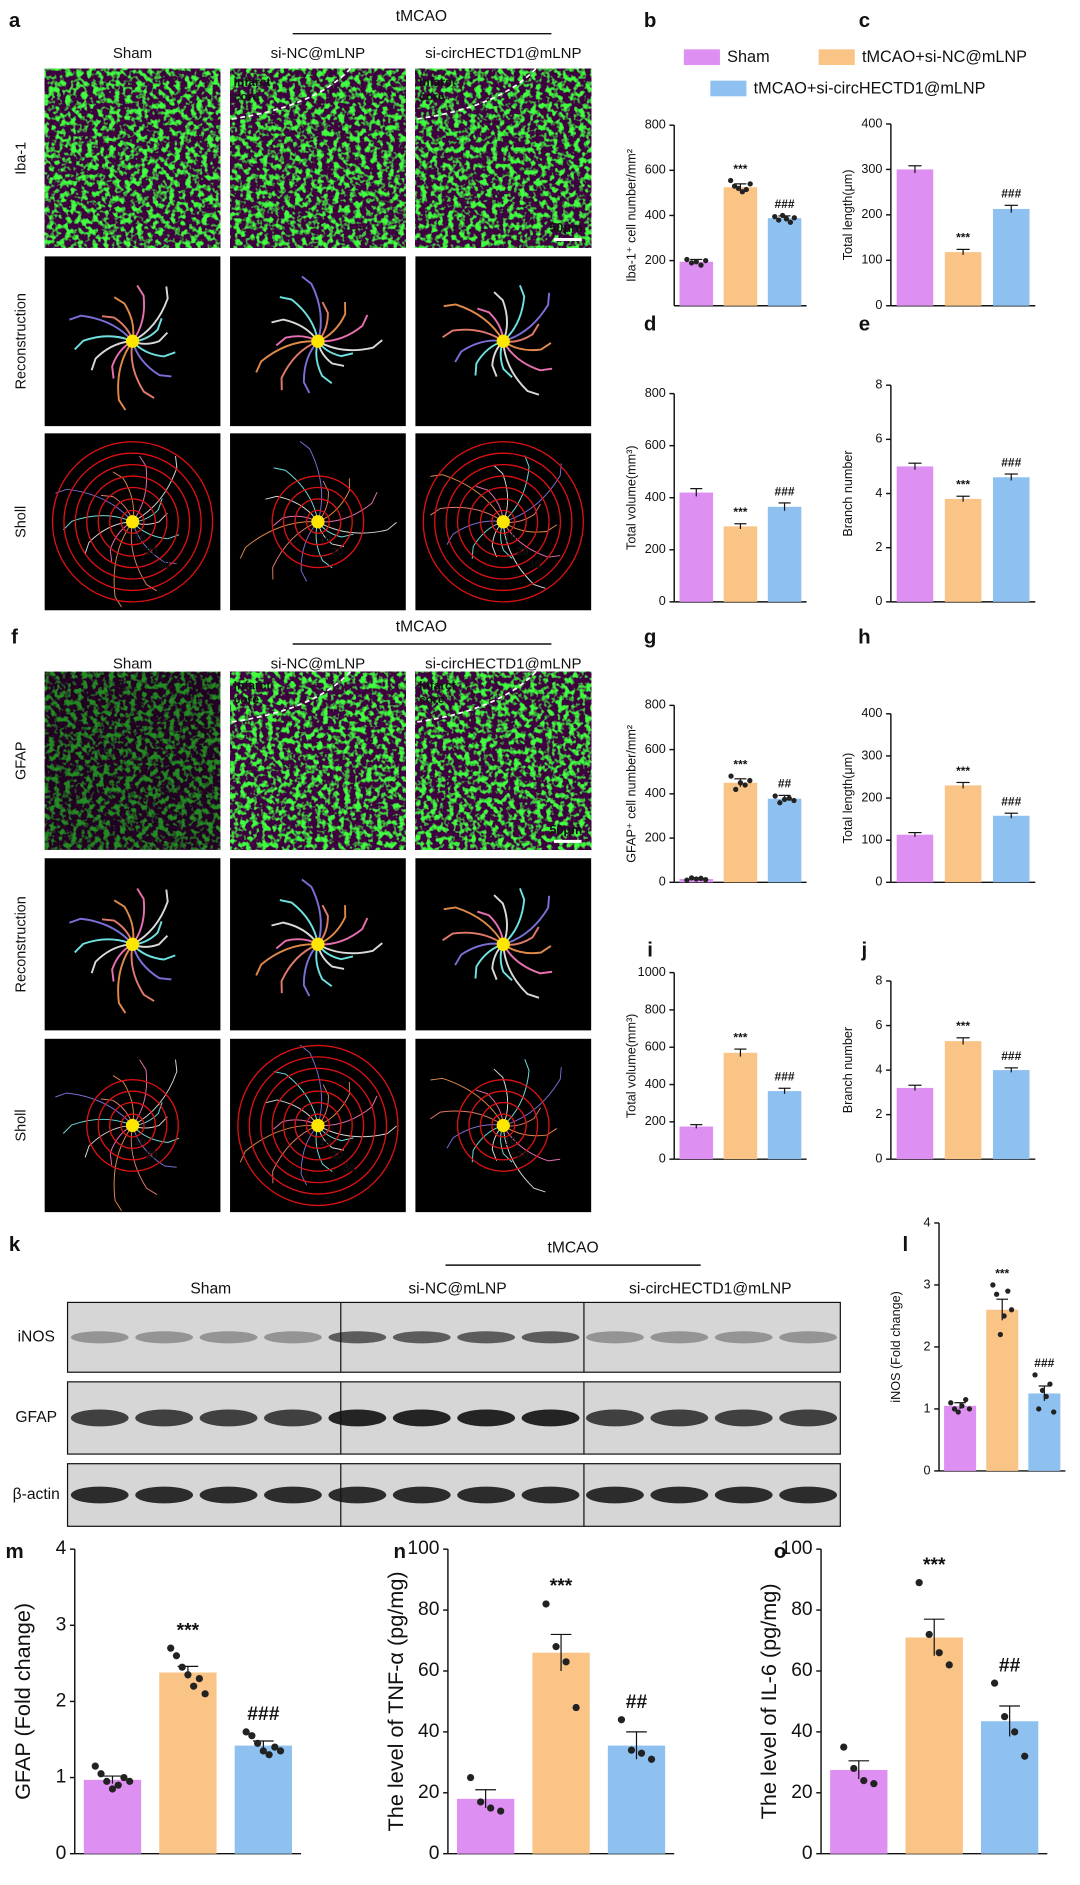  Describe the element at coordinates (801, 1670) in the screenshot. I see `y-tick-label: 60` at that location.